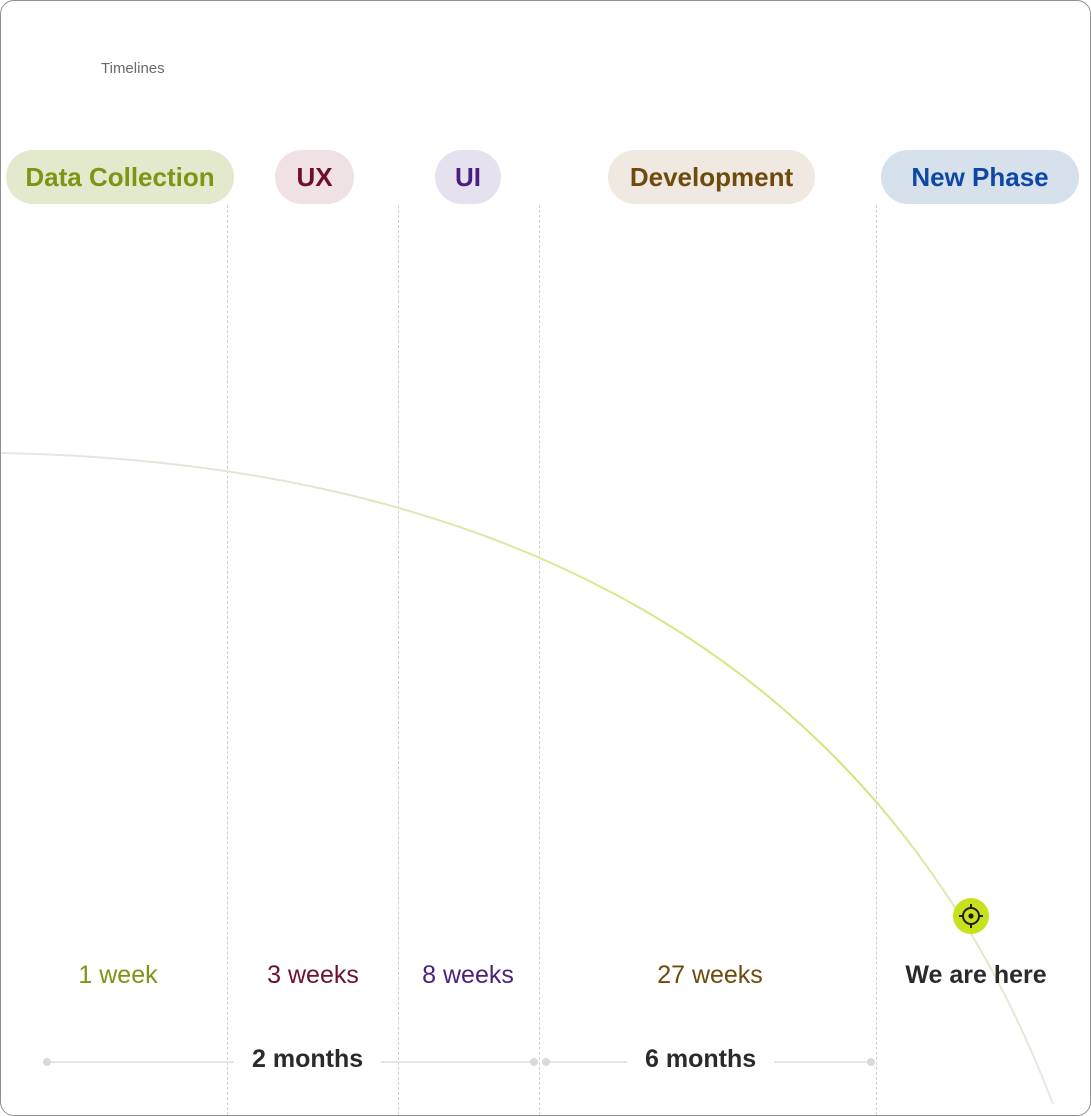 Image resolution: width=1091 pixels, height=1116 pixels. I want to click on phase-label: Development, so click(711, 176).